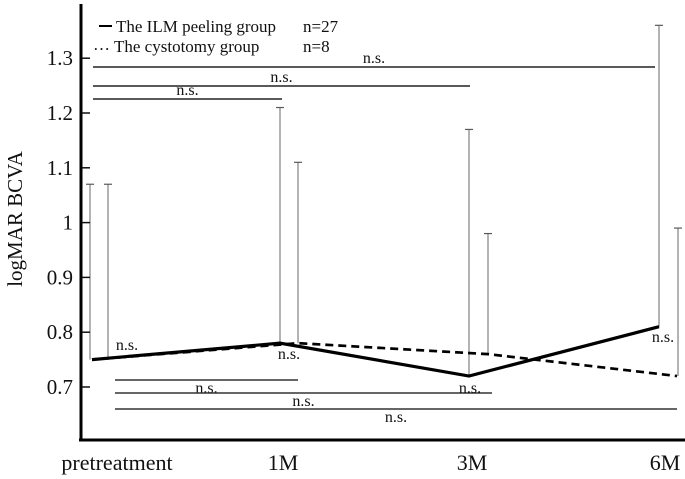 The height and width of the screenshot is (479, 685). Describe the element at coordinates (60, 332) in the screenshot. I see `y-tick-label: 0.8` at that location.